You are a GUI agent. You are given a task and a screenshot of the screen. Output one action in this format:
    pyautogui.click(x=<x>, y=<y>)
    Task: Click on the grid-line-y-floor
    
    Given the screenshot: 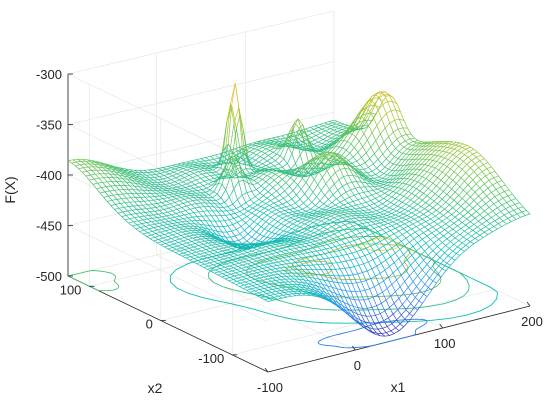 What is the action you would take?
    pyautogui.click(x=364, y=322)
    